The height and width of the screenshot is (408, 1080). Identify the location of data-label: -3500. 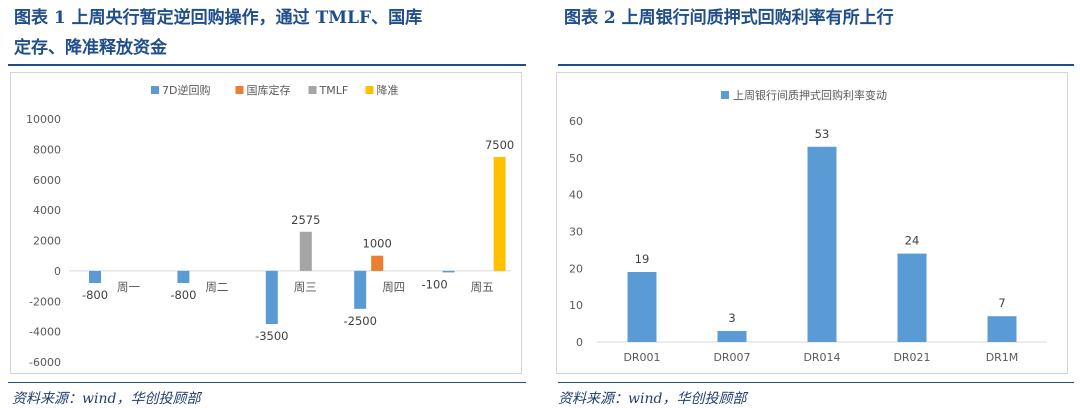
(271, 336).